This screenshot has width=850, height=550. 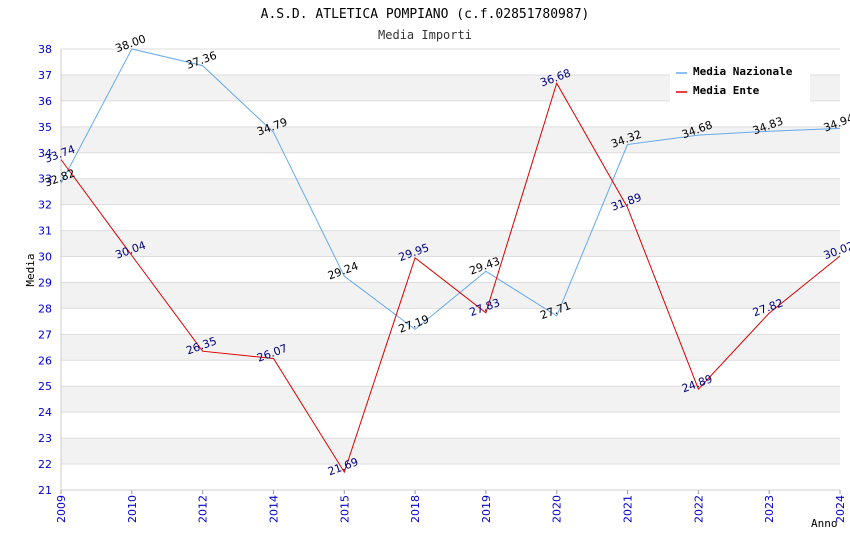 I want to click on x-axis-label: Anno, so click(x=824, y=523).